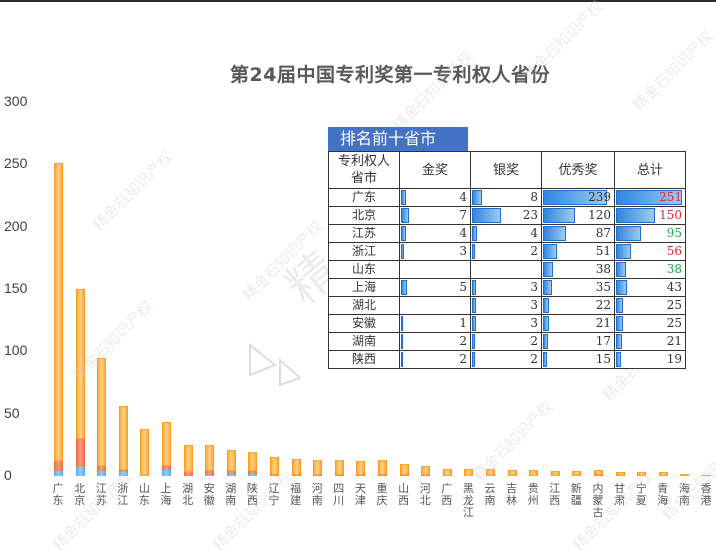 The image size is (716, 555). What do you see at coordinates (102, 416) in the screenshot?
I see `bar-江苏` at bounding box center [102, 416].